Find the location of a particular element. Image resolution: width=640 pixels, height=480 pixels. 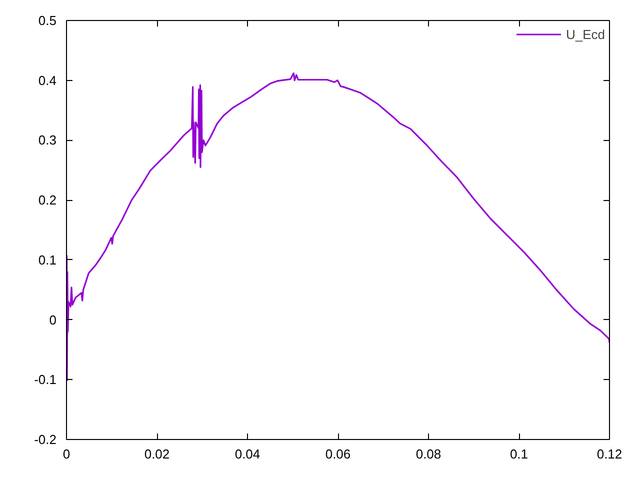

x-tick-label: 0.02 is located at coordinates (157, 454).